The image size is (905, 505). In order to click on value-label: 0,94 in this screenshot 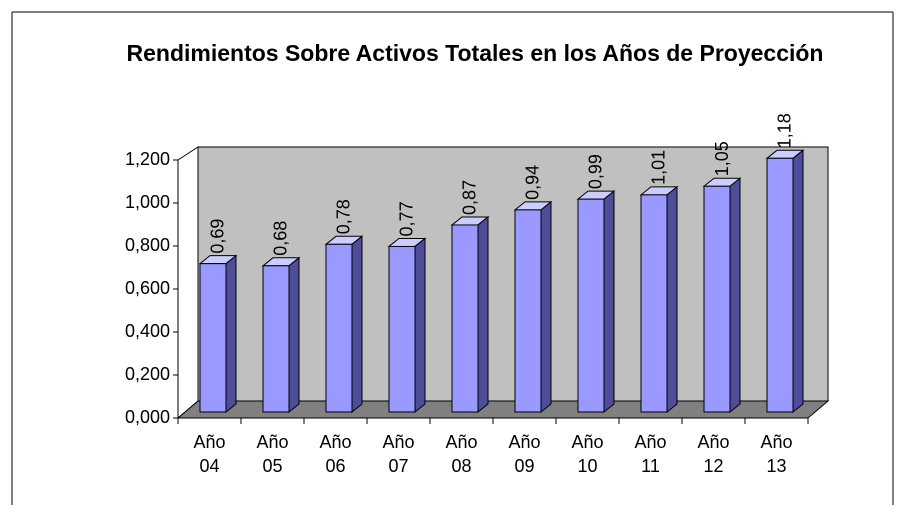, I will do `click(533, 182)`.